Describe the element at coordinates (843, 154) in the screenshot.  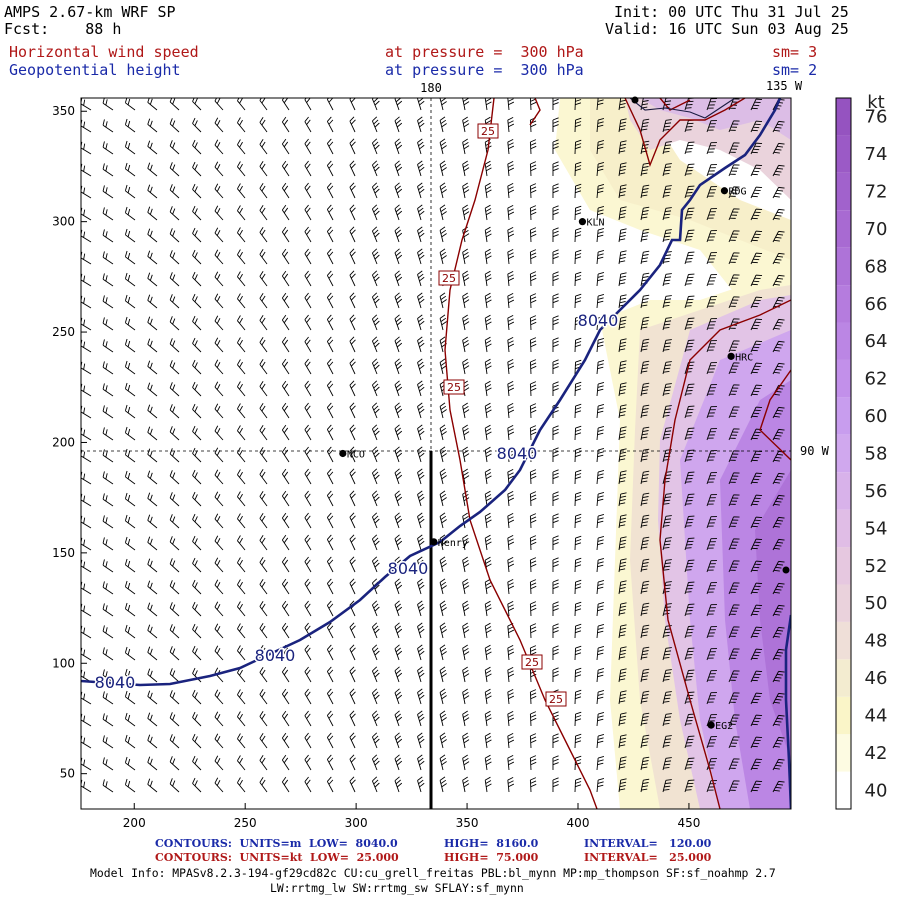
I see `colorbar-swatch` at that location.